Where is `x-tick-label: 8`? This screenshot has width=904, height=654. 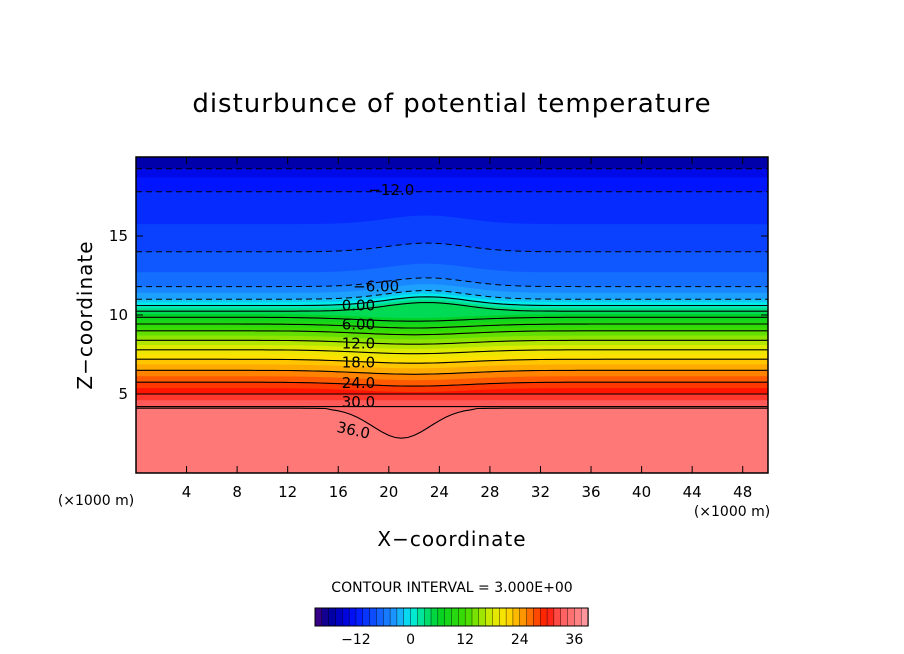 x-tick-label: 8 is located at coordinates (237, 492).